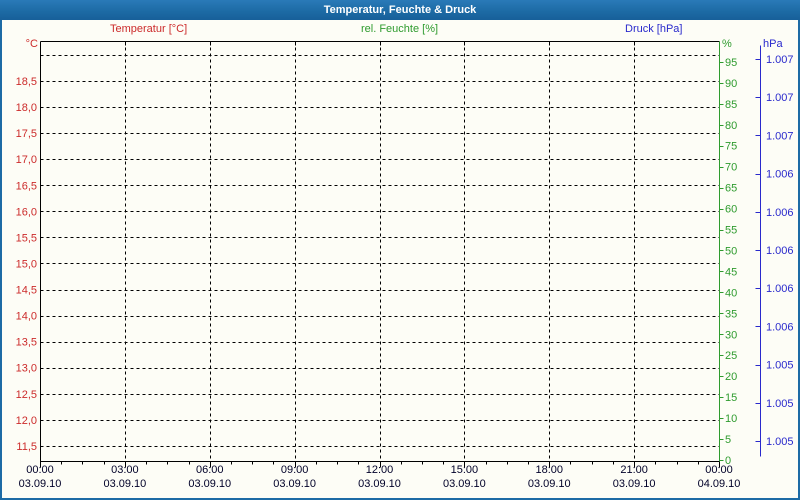 Image resolution: width=800 pixels, height=500 pixels. What do you see at coordinates (31, 44) in the screenshot?
I see `temperature-axis-unit-label: °C` at bounding box center [31, 44].